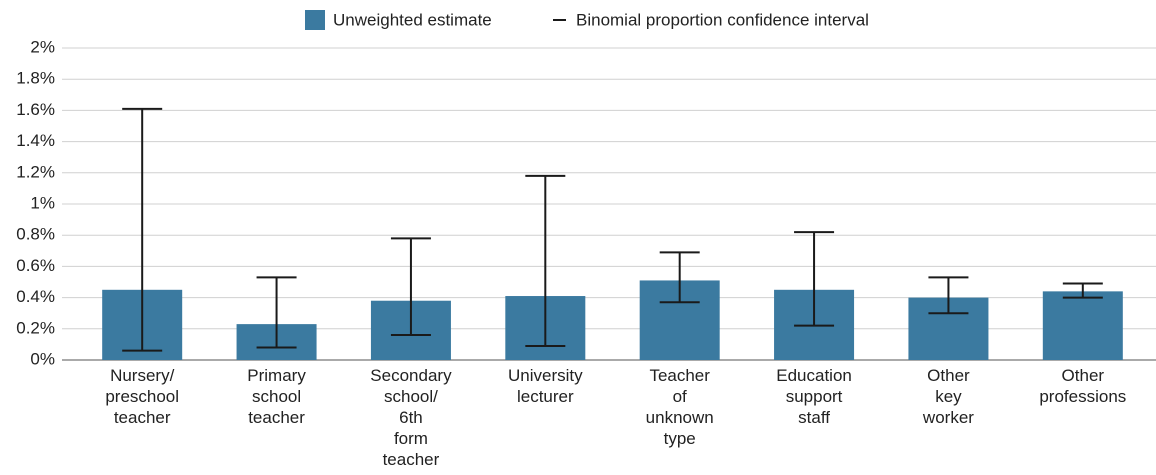 Image resolution: width=1156 pixels, height=475 pixels. I want to click on y-tick-label: 0.6%, so click(35, 265).